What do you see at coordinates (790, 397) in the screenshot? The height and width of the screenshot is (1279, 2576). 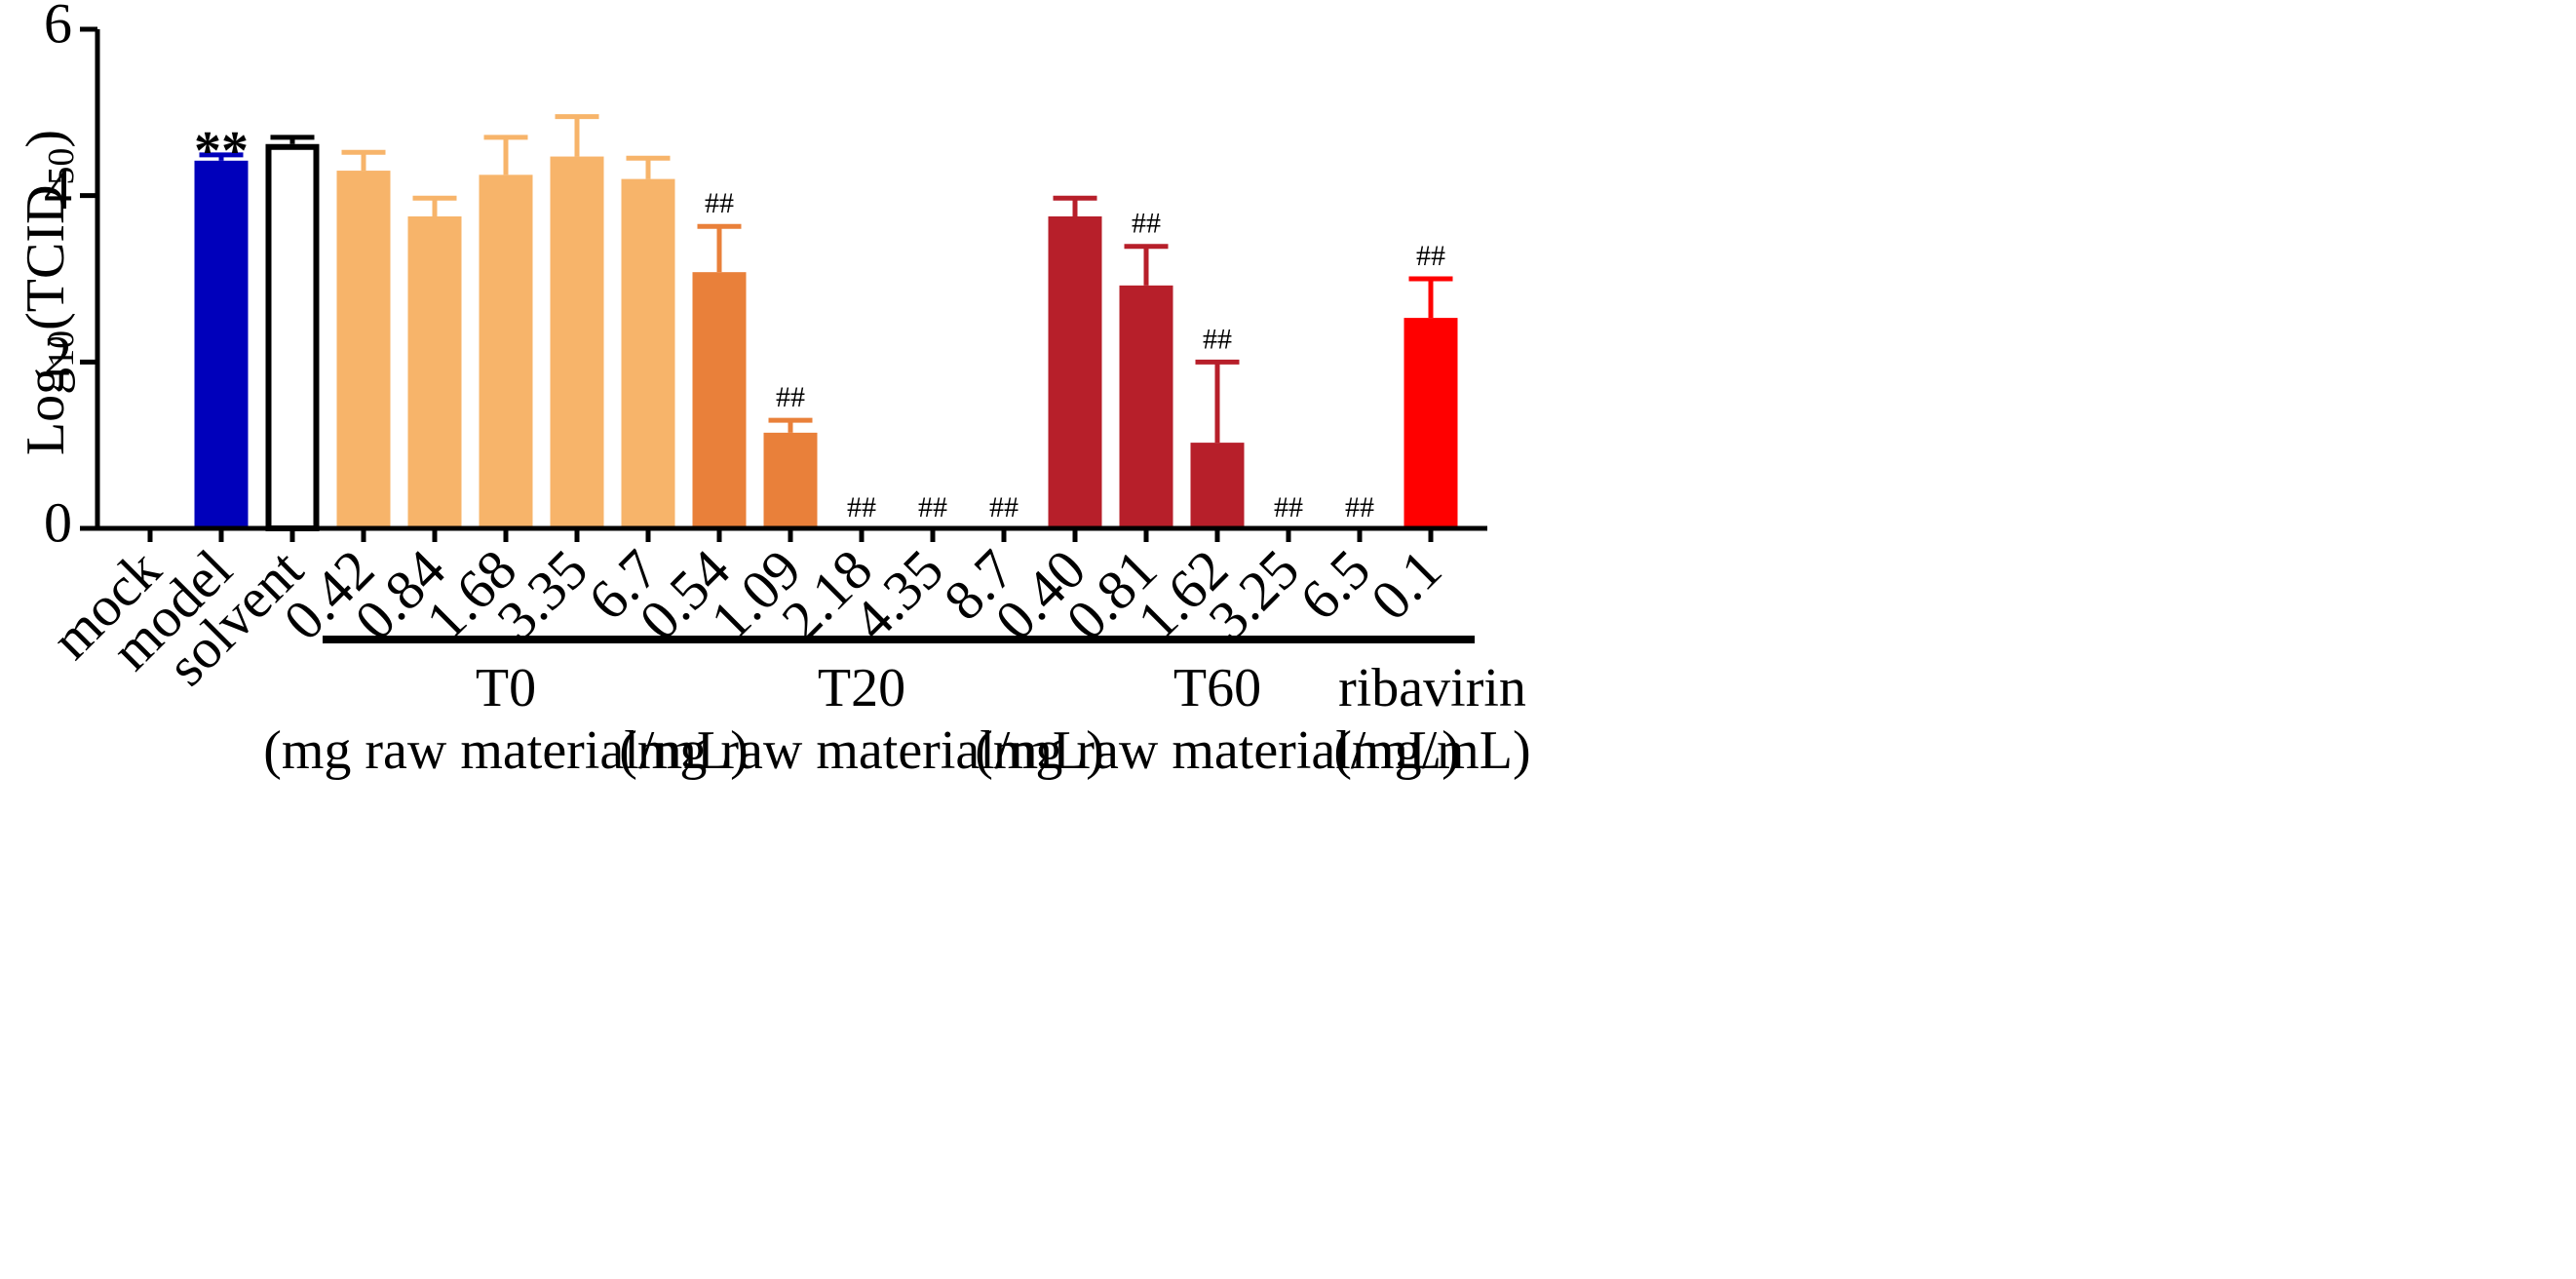 I see `t20-109-bar-significance: ##` at bounding box center [790, 397].